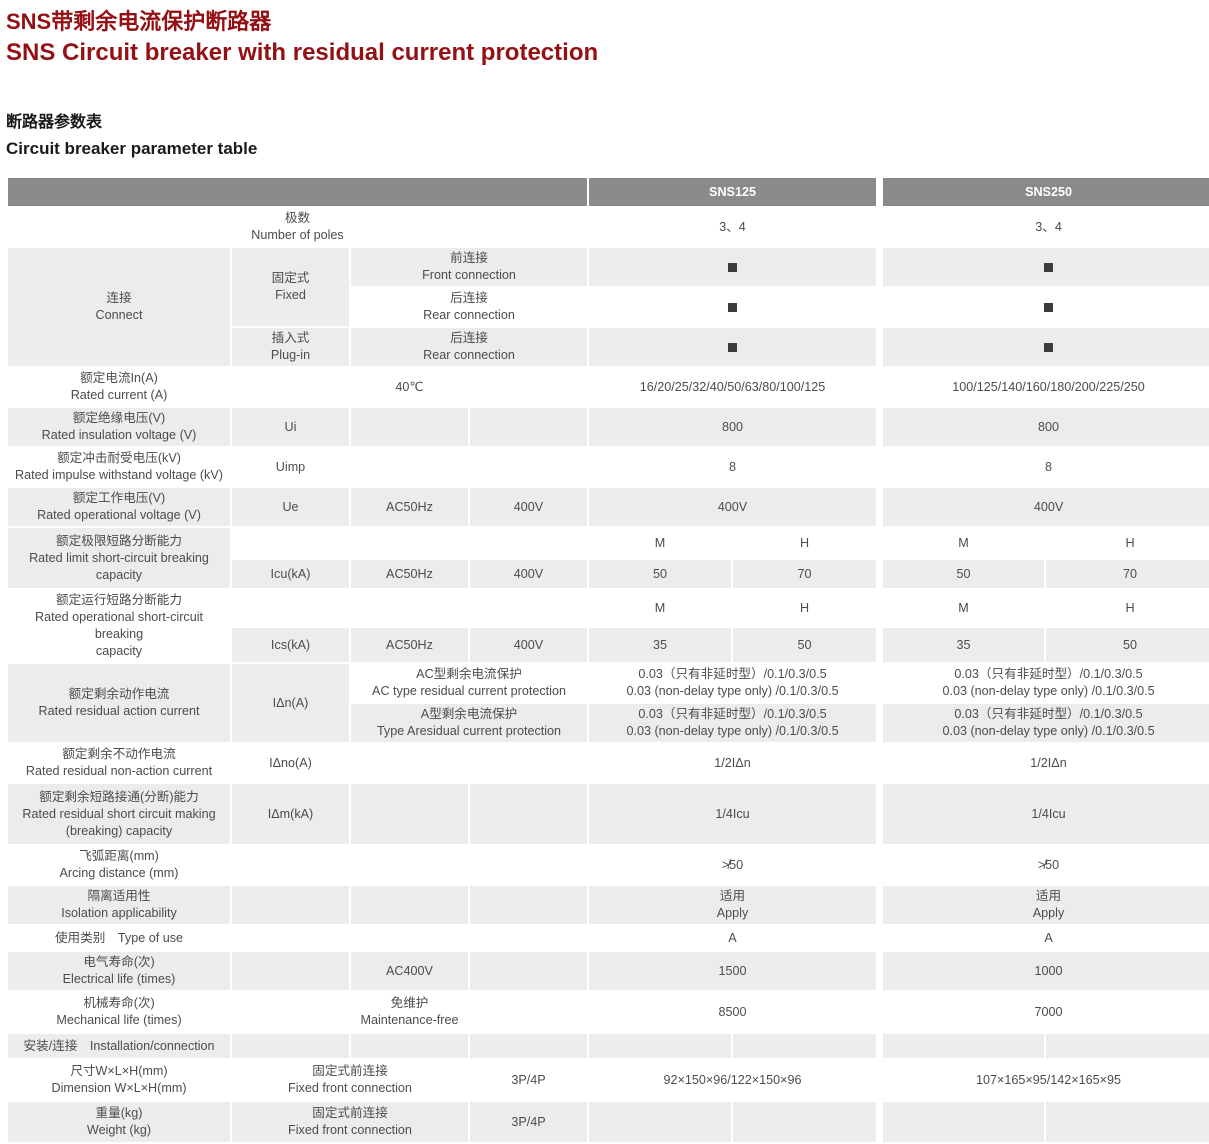  Describe the element at coordinates (1043, 227) in the screenshot. I see `poles-cell-2: 3、4` at that location.